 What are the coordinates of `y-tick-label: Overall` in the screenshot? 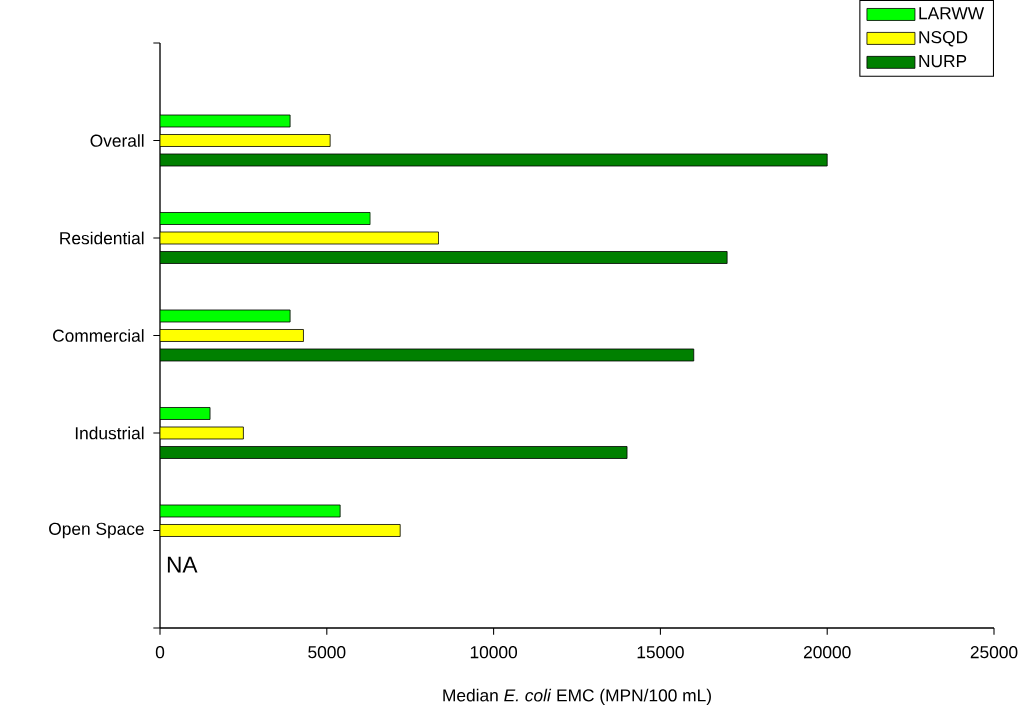 It's located at (117, 140).